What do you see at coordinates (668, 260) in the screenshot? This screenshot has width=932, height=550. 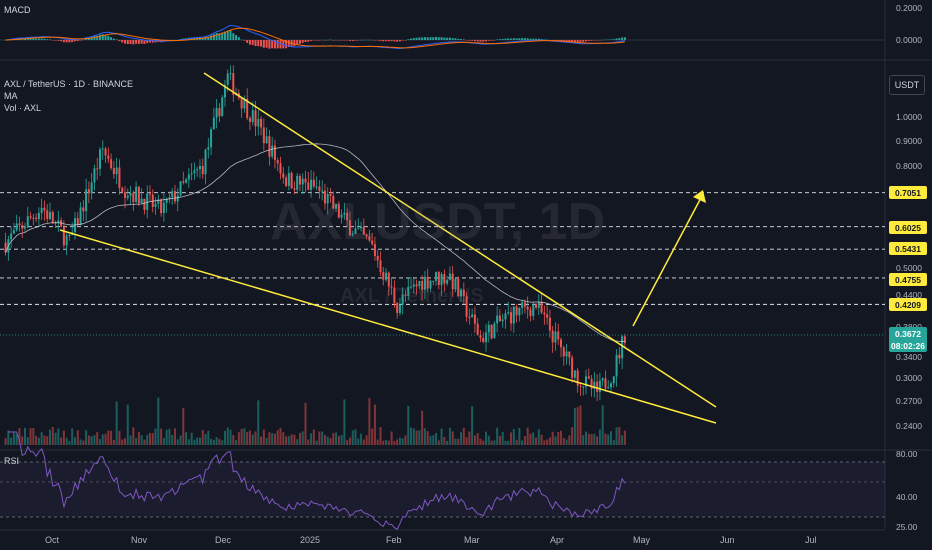 I see `breakout-target-arrow` at bounding box center [668, 260].